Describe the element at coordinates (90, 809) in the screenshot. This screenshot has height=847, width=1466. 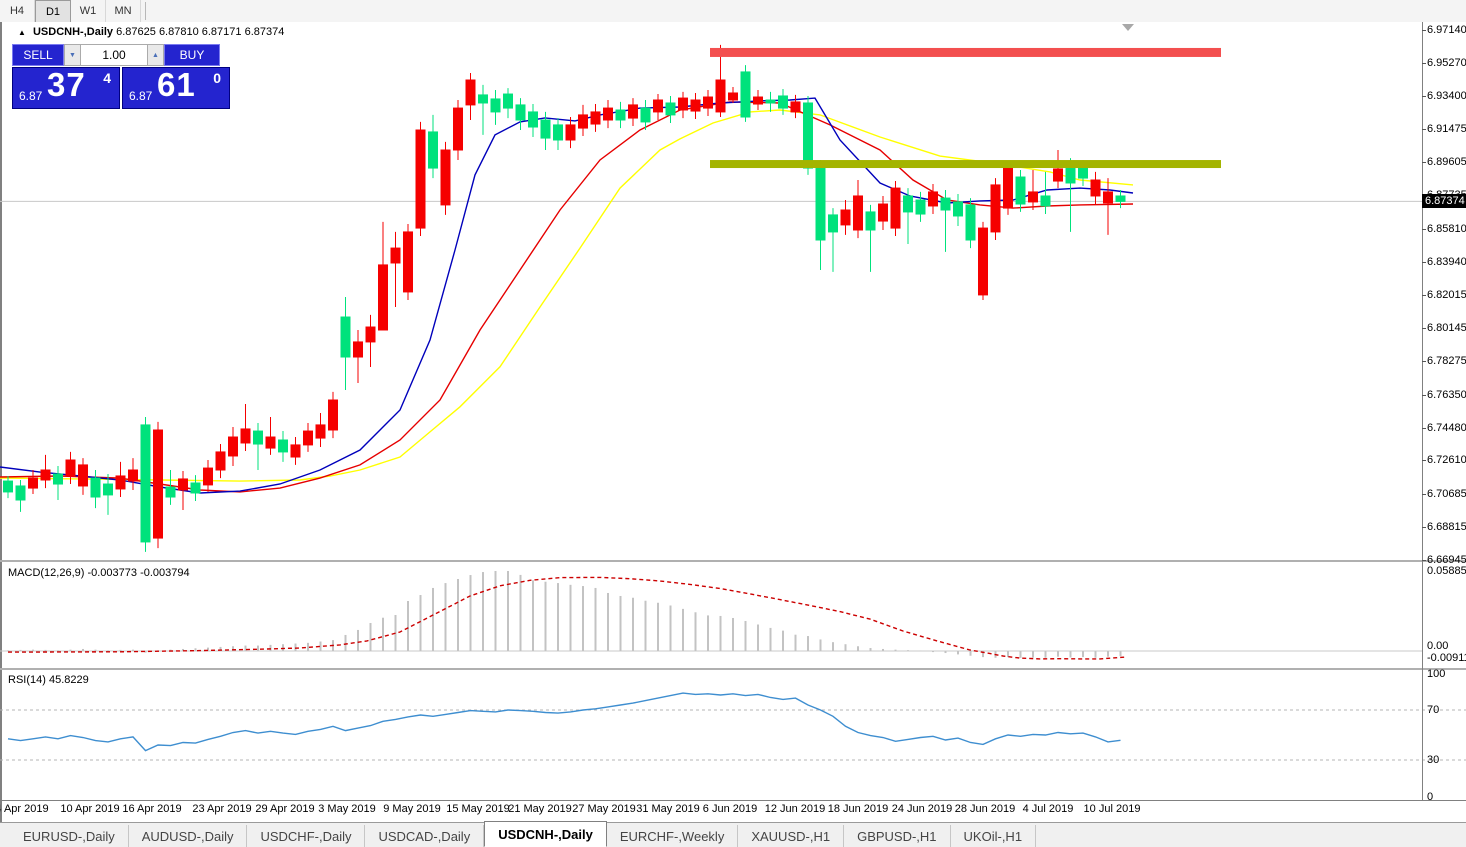
I see `date-label: 10 Apr 2019` at that location.